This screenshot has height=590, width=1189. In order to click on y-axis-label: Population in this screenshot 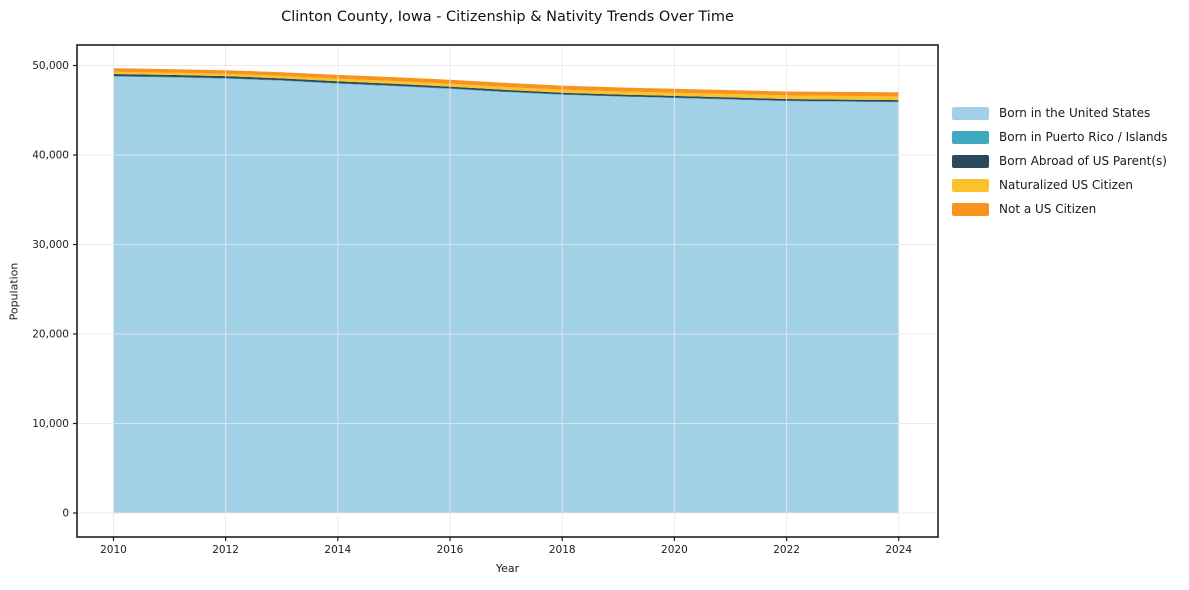, I will do `click(14, 291)`.